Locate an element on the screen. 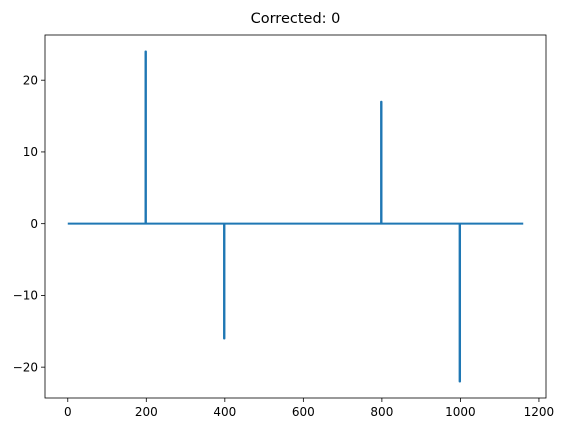 The image size is (566, 435). y-tick-label: −10 is located at coordinates (25, 296).